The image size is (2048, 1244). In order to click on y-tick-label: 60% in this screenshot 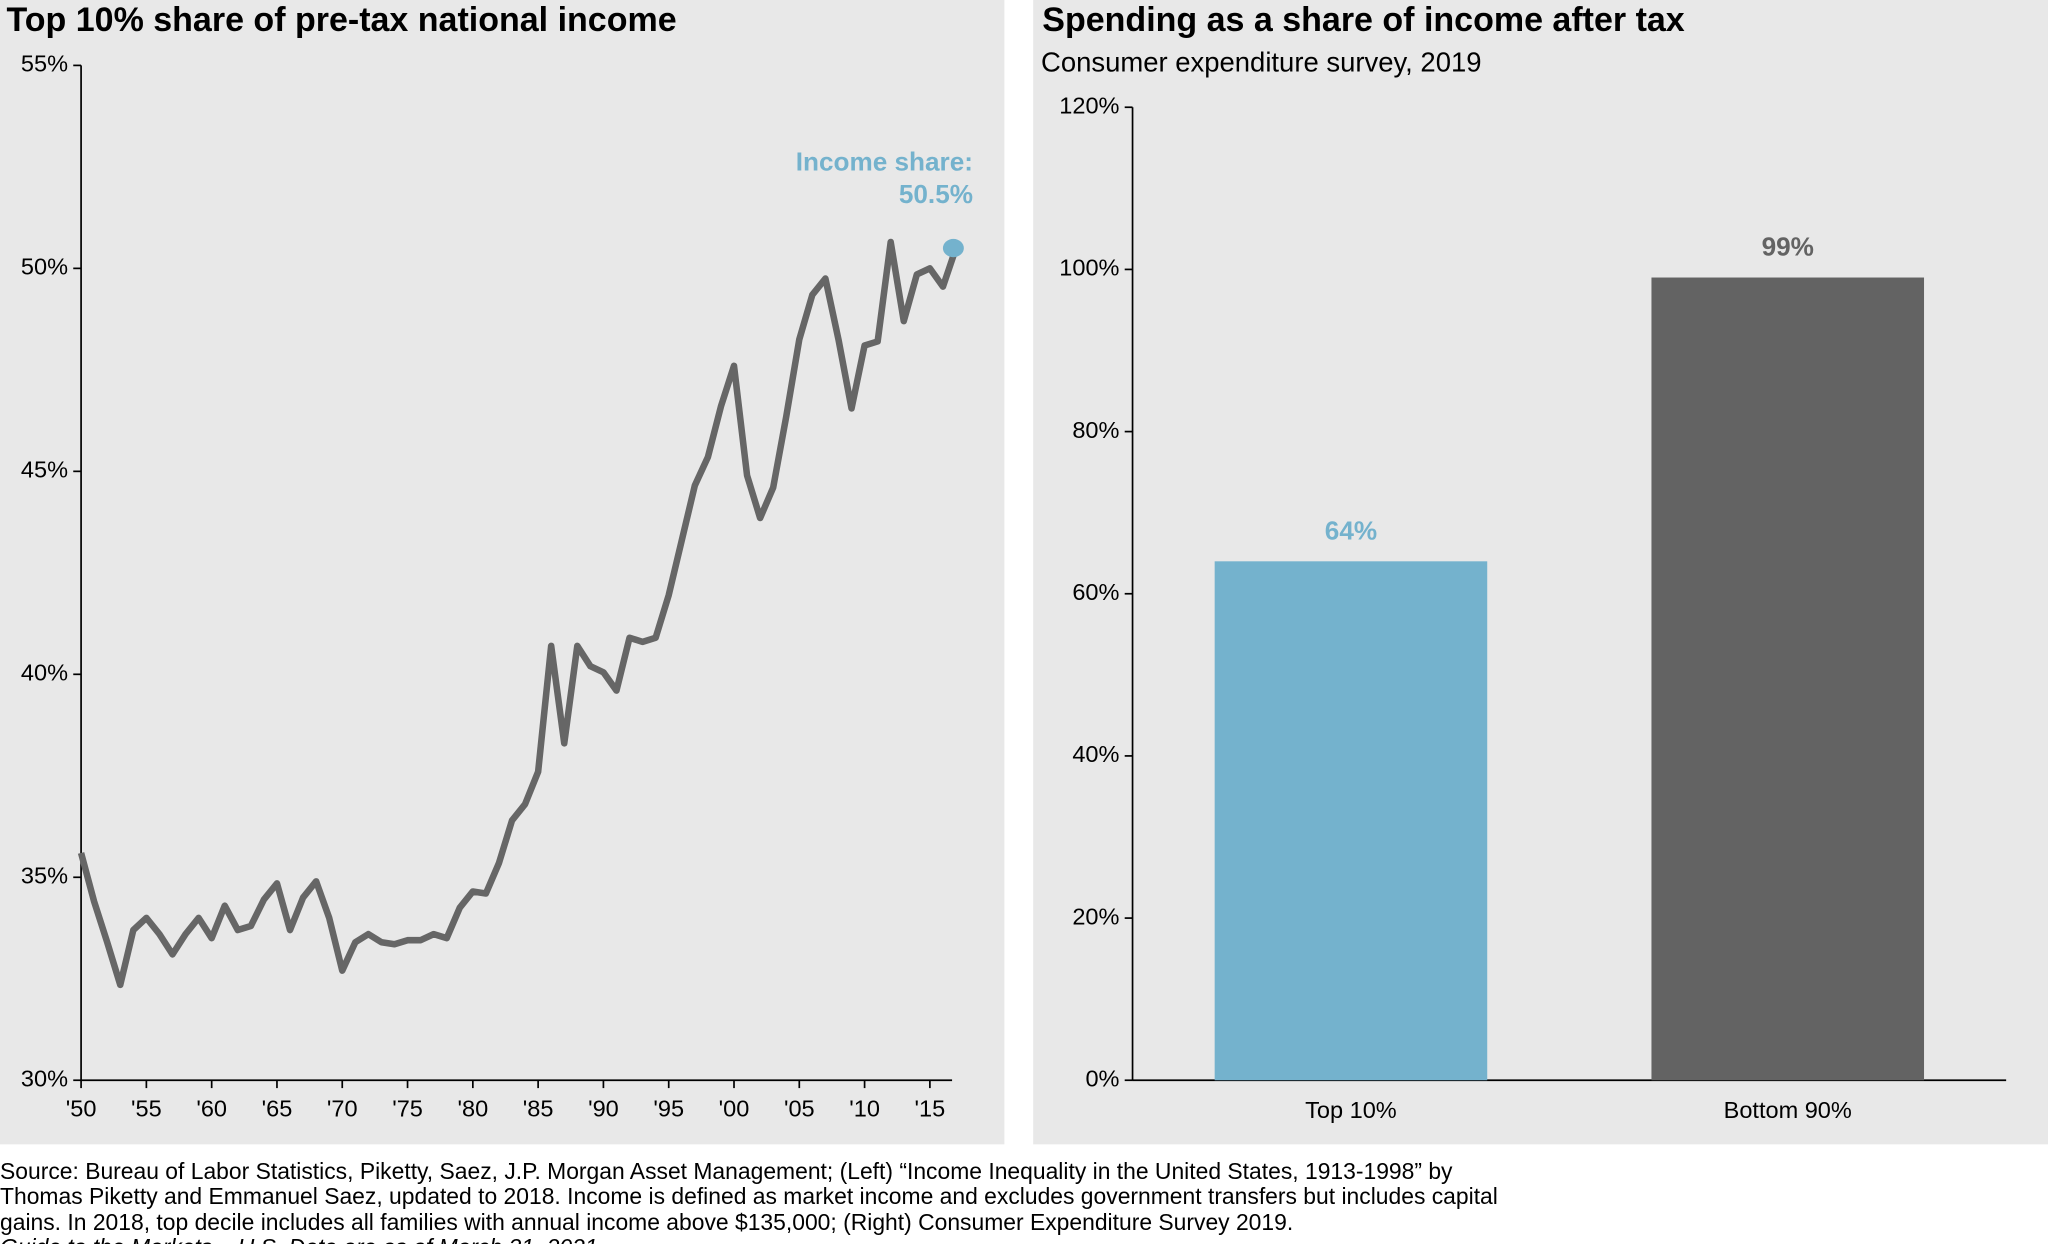, I will do `click(1095, 592)`.